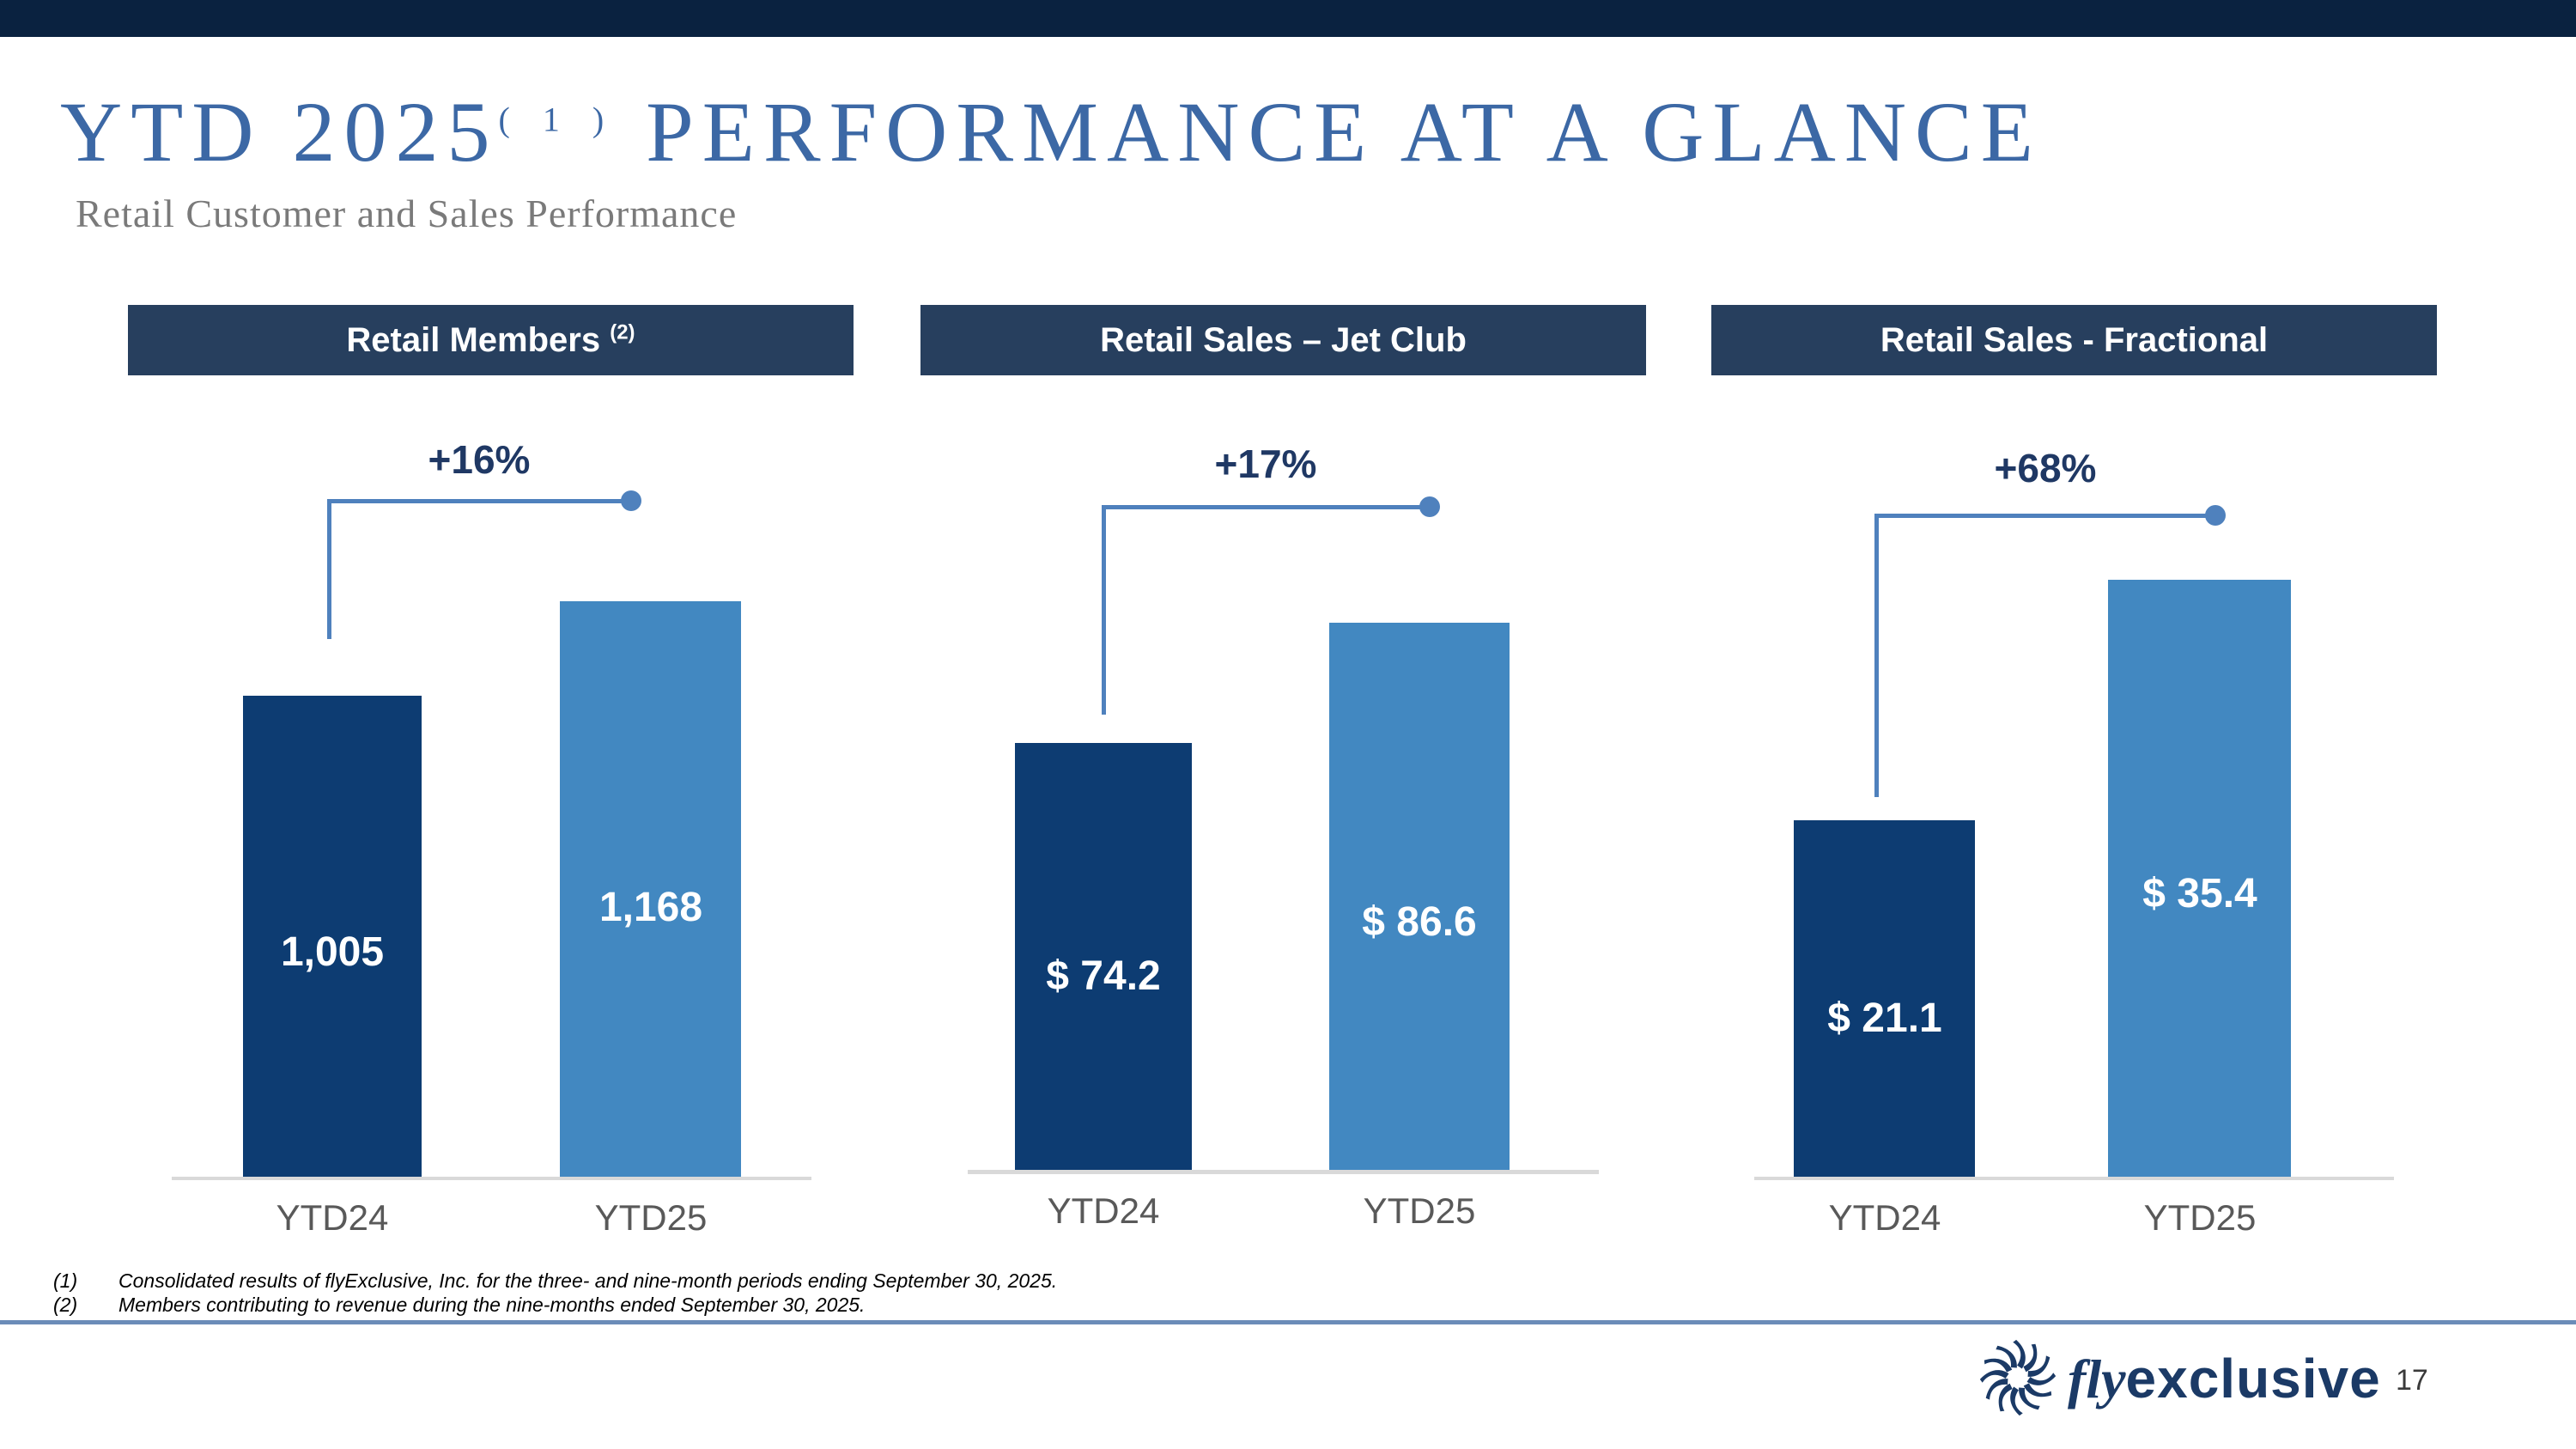 The image size is (2576, 1449). I want to click on flyexclusive-swirl-icon, so click(2018, 1377).